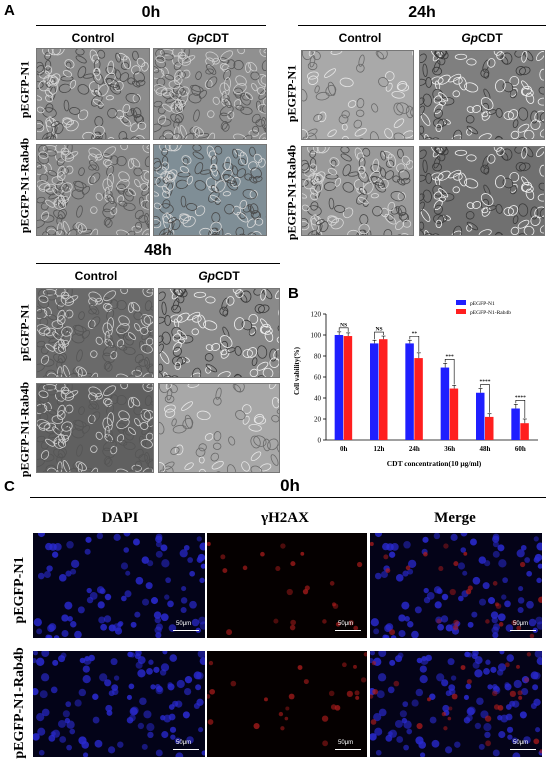  What do you see at coordinates (219, 428) in the screenshot?
I see `micrograph-48h-treated-rab4b` at bounding box center [219, 428].